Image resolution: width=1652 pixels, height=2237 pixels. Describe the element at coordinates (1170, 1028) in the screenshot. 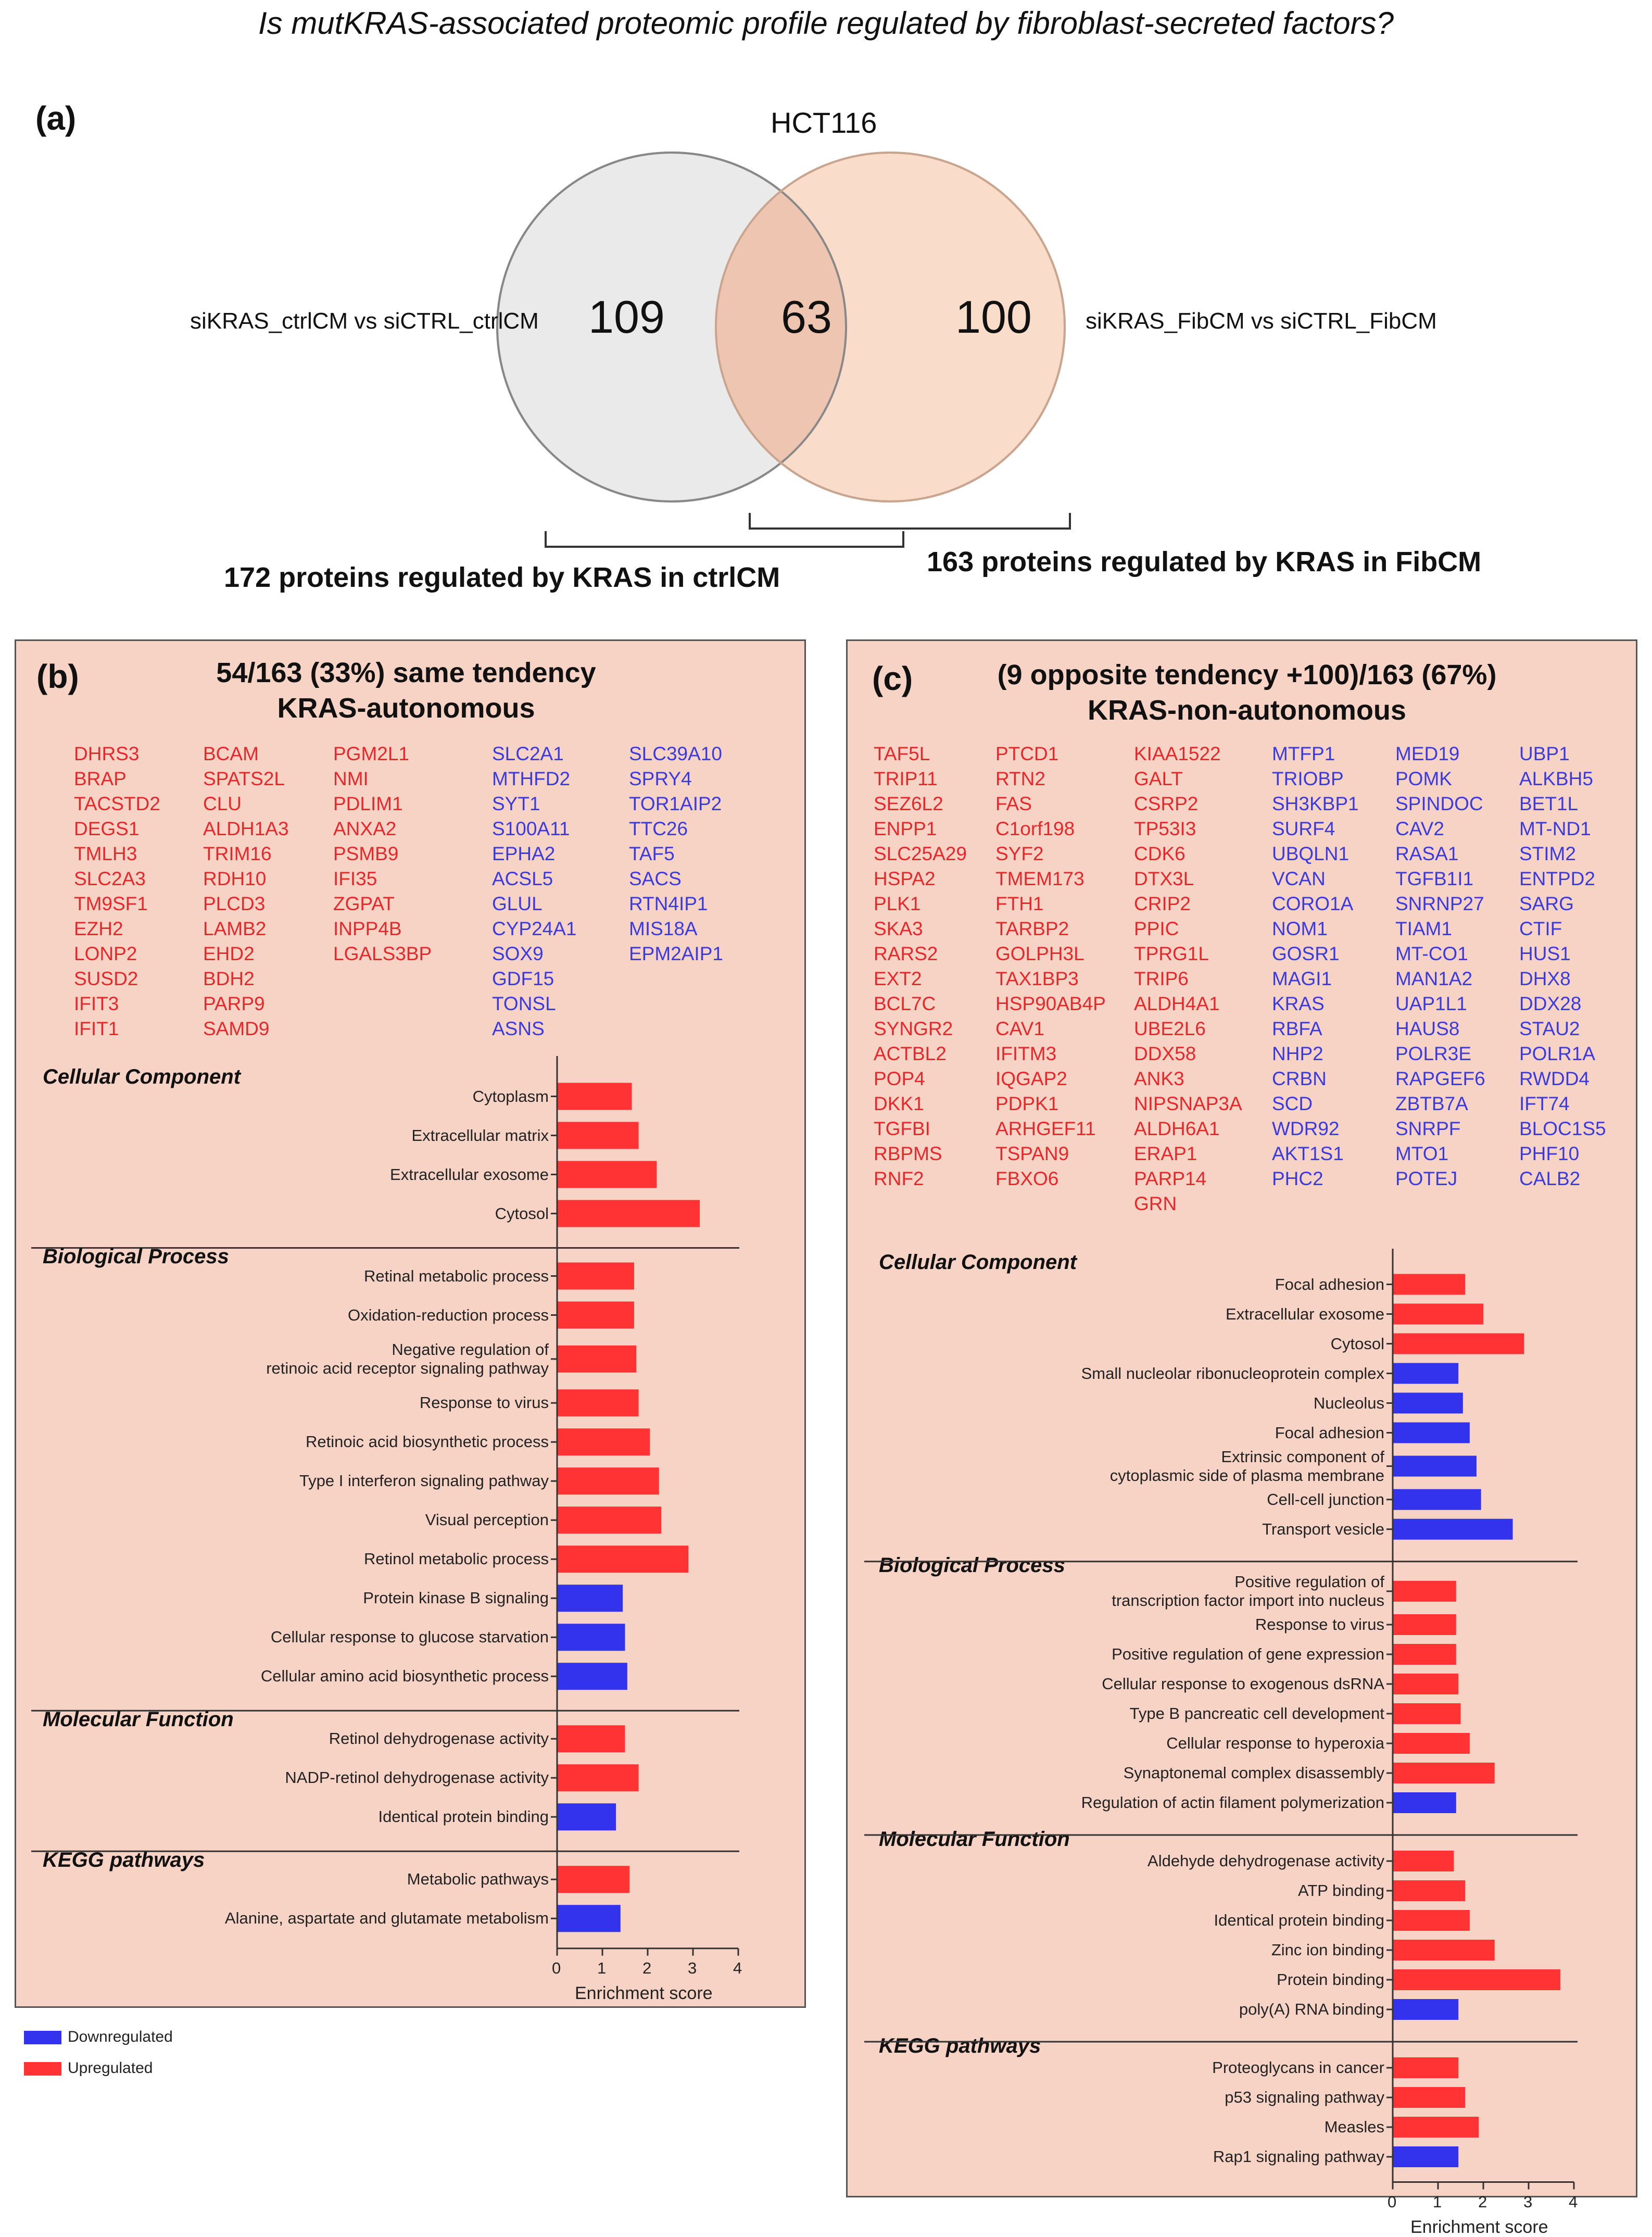

I see `gene-name: UBE2L6` at that location.